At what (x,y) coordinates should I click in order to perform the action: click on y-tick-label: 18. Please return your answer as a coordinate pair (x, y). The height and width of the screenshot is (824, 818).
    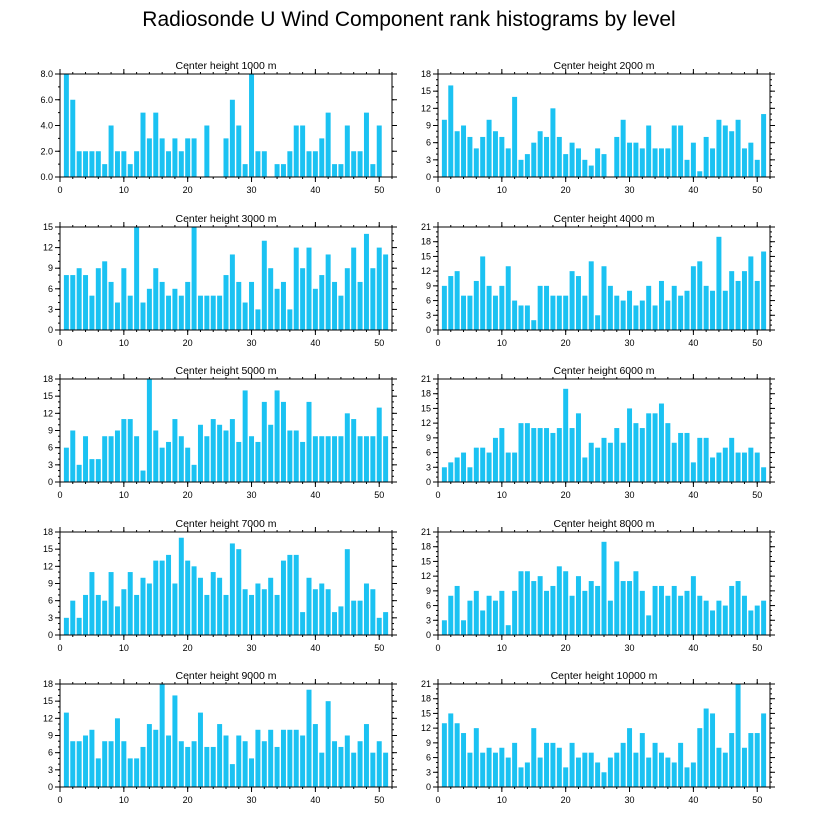
    Looking at the image, I should click on (426, 242).